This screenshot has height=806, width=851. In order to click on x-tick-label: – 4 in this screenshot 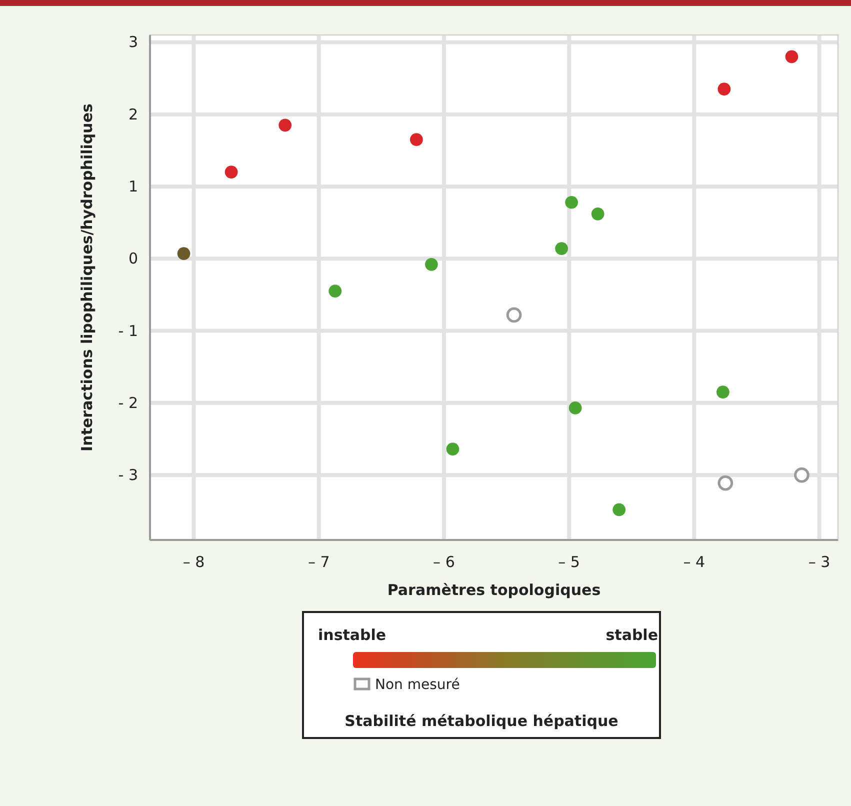, I will do `click(694, 562)`.